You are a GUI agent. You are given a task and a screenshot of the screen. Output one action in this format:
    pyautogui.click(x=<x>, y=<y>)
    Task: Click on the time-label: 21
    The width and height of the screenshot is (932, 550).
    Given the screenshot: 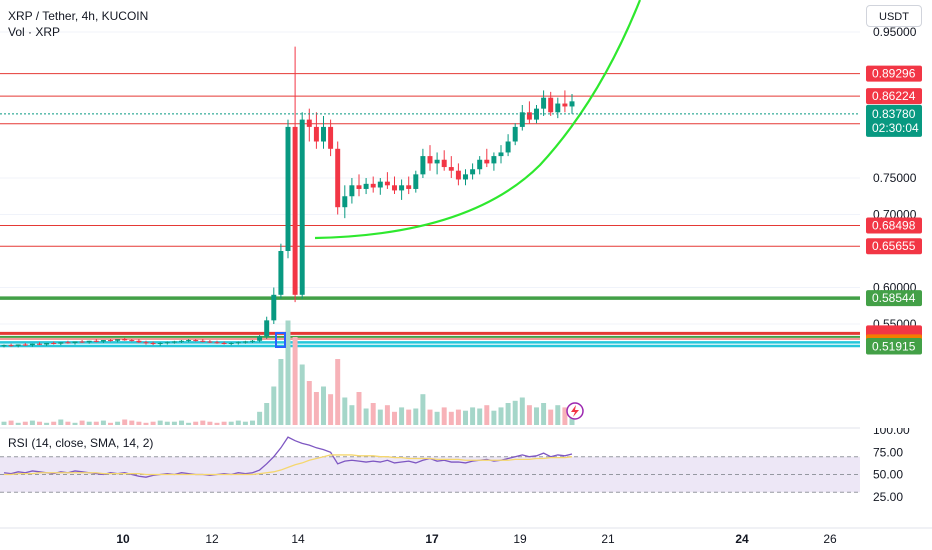 What is the action you would take?
    pyautogui.click(x=608, y=539)
    